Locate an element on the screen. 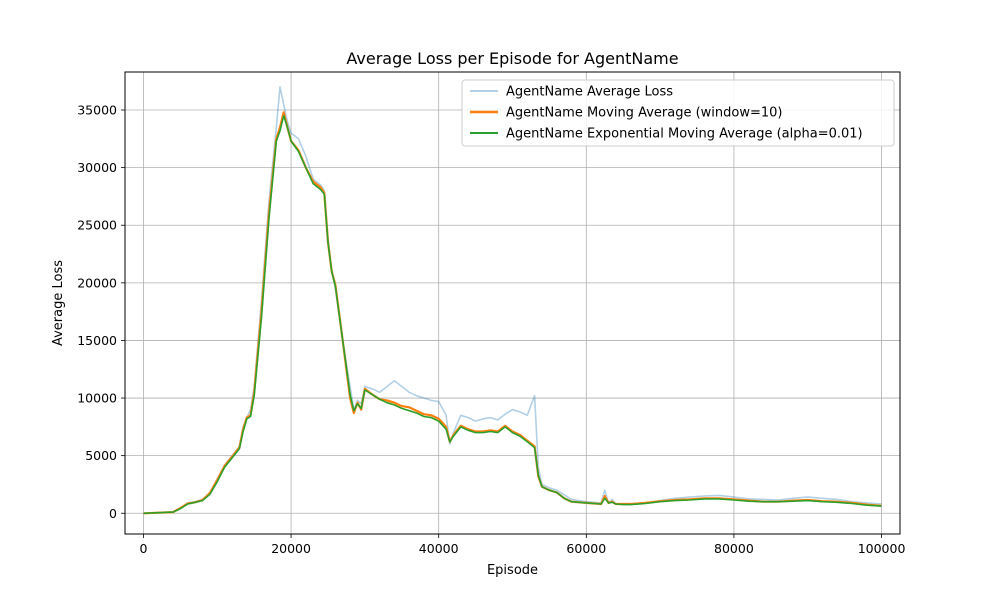  chart-title: Average Loss per Episode for AgentName is located at coordinates (512, 58).